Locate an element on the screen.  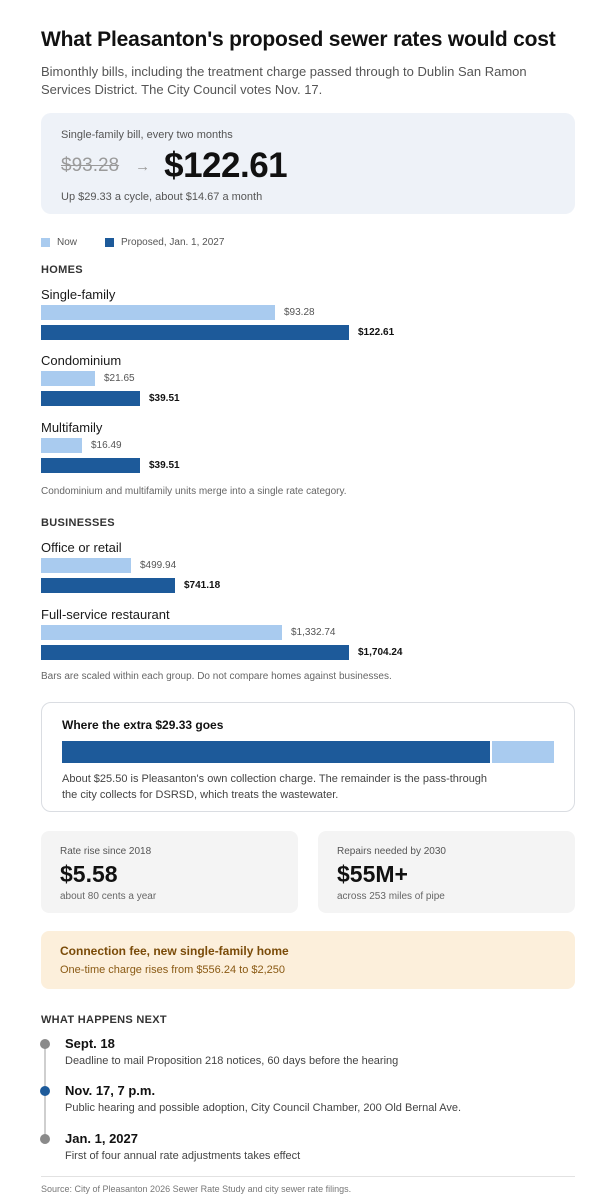
bar-prop-full-service-restaurant is located at coordinates (195, 652).